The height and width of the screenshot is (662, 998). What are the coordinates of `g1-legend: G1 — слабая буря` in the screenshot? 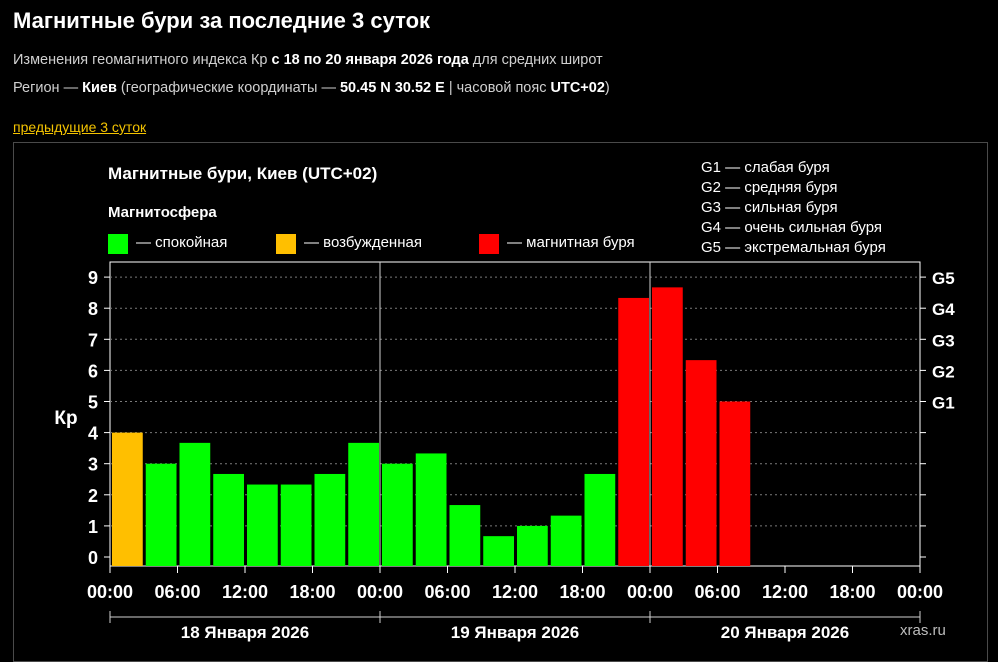 It's located at (765, 167).